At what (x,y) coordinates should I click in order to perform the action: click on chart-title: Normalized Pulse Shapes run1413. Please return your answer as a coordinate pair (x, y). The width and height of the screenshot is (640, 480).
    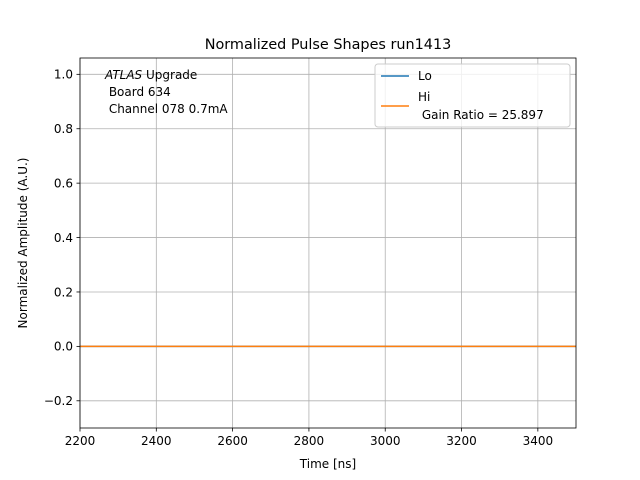
    Looking at the image, I should click on (328, 45).